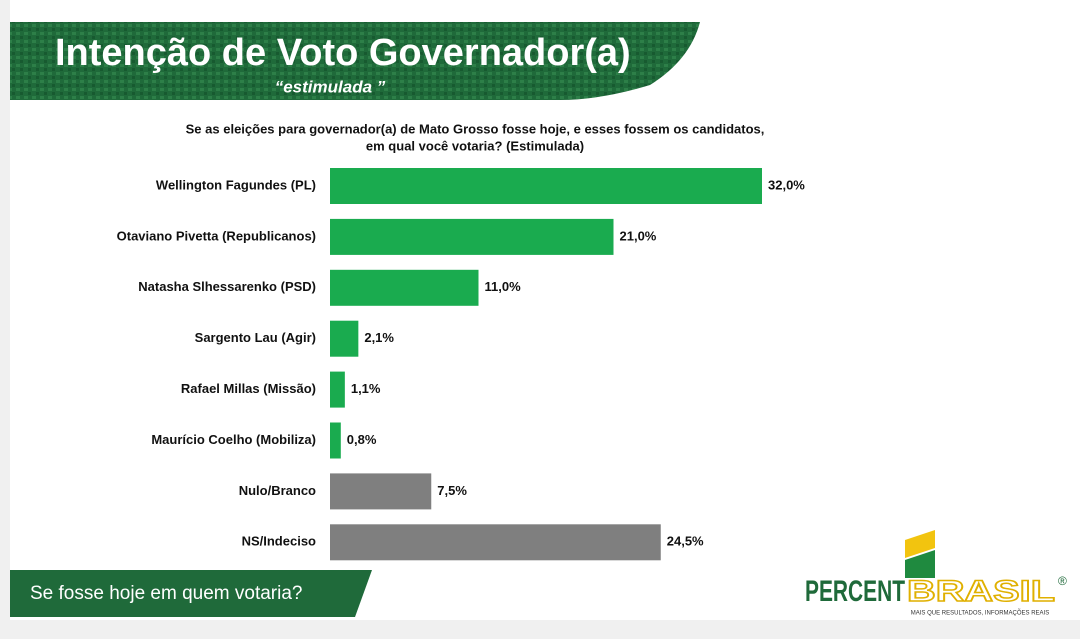  I want to click on category-label: Rafael Millas (Missão), so click(248, 388).